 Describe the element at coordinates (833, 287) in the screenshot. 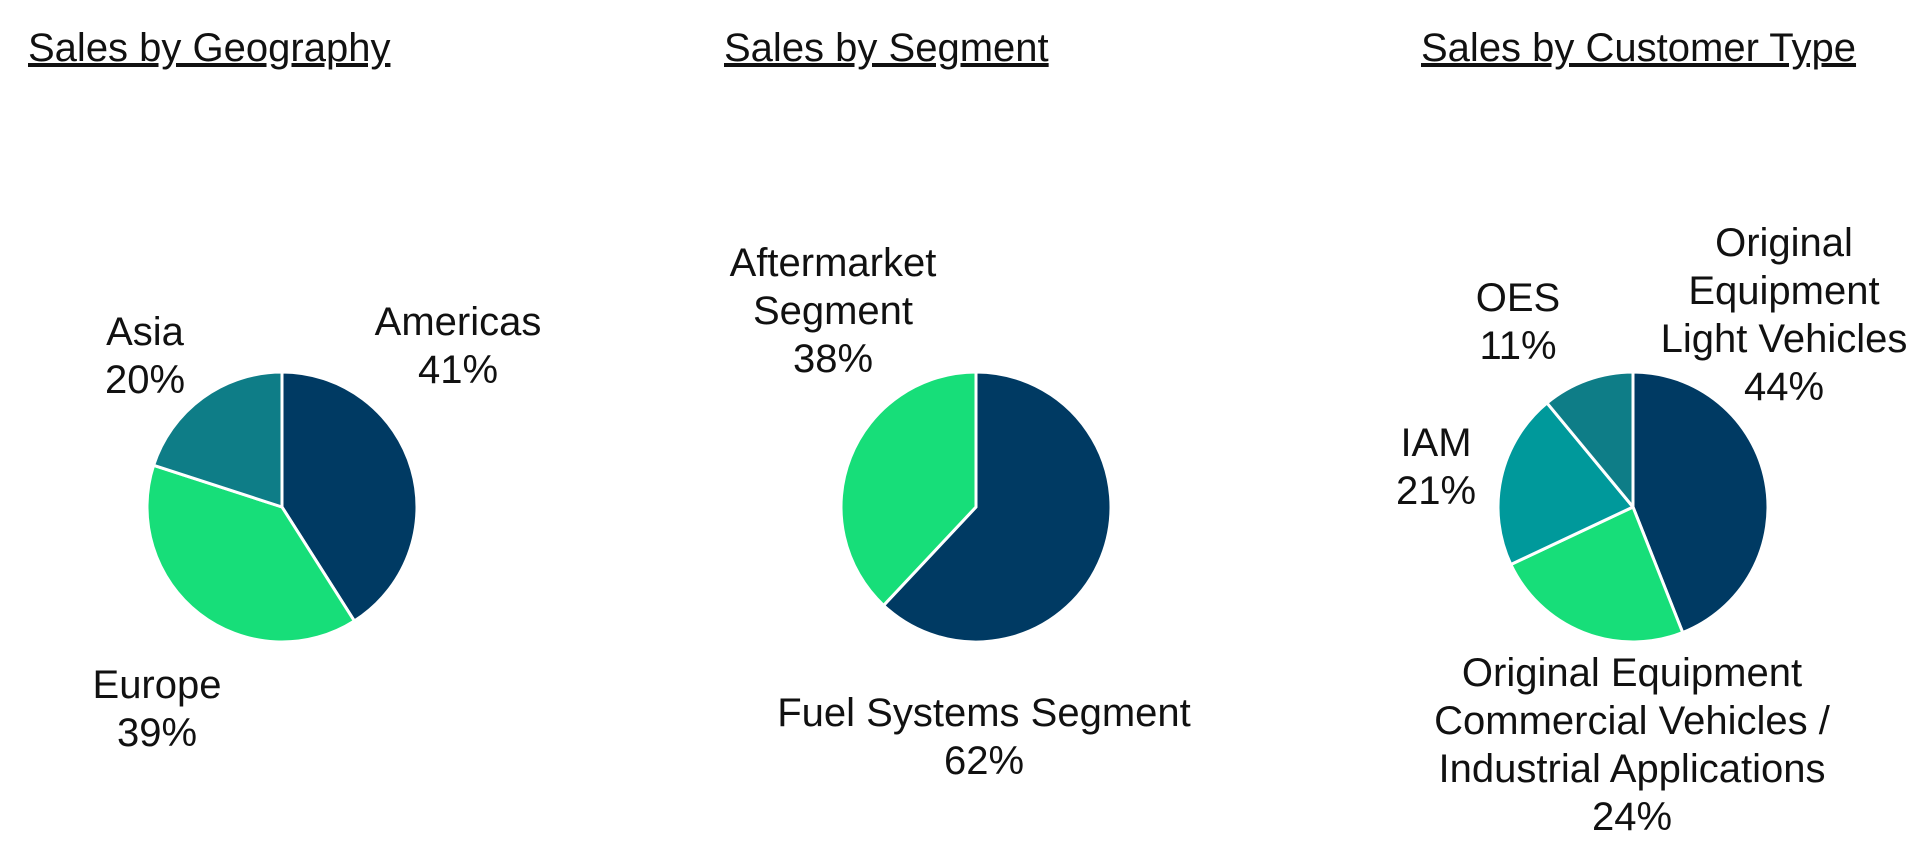

I see `category-name: Aftermarket Segment` at that location.